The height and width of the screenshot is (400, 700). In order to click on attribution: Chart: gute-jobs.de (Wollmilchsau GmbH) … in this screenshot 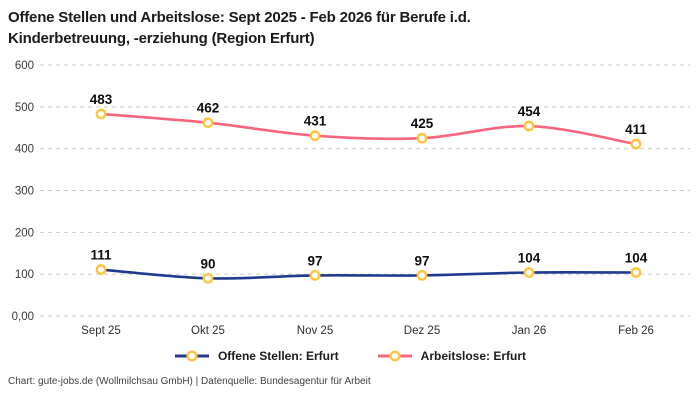, I will do `click(189, 381)`.